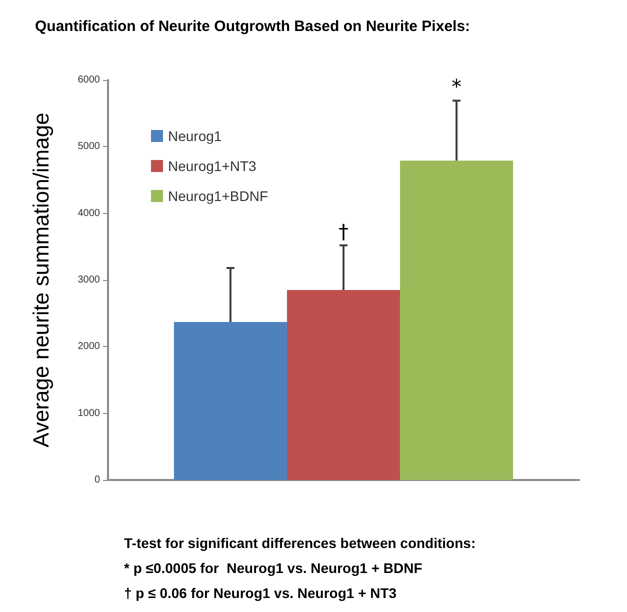  What do you see at coordinates (89, 146) in the screenshot?
I see `y-tick-label: 5000` at bounding box center [89, 146].